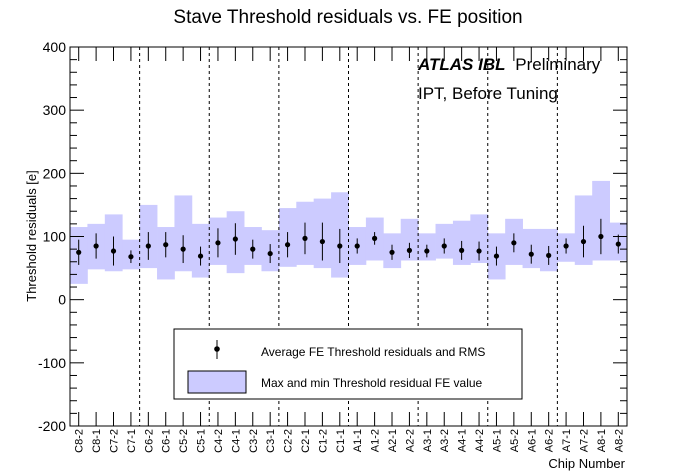  I want to click on x-tick-label: A7-2, so click(584, 440).